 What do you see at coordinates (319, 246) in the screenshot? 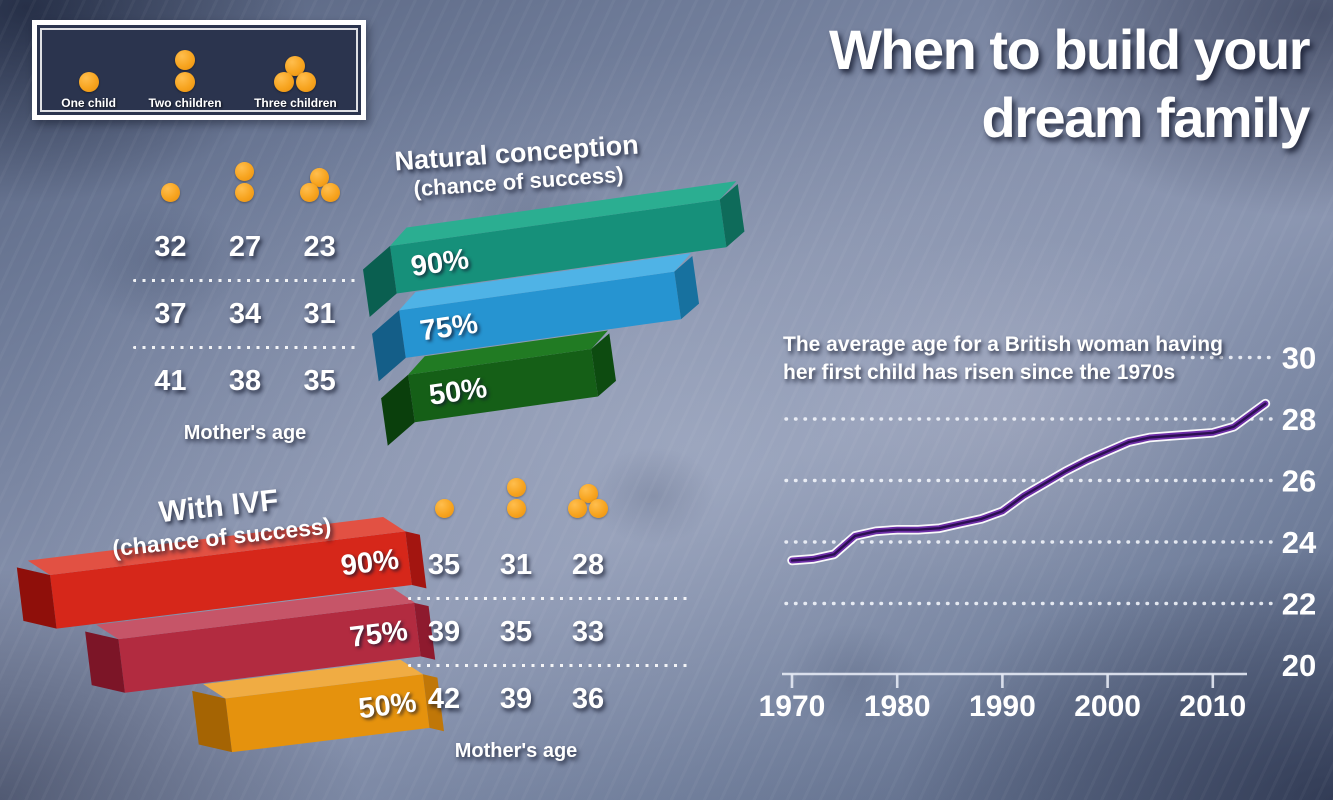
I see `age-value: 23` at bounding box center [319, 246].